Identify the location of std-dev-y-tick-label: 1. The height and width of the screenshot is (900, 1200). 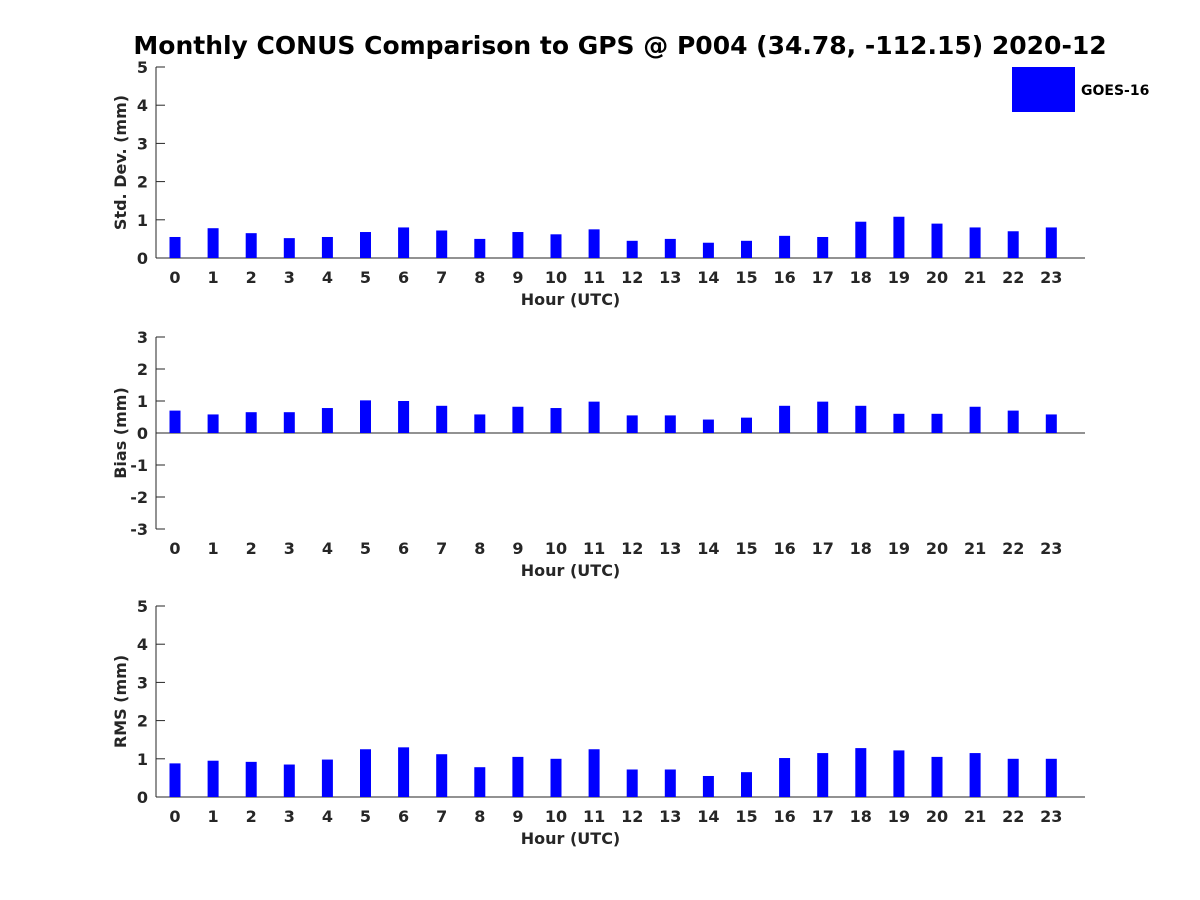
(142, 220).